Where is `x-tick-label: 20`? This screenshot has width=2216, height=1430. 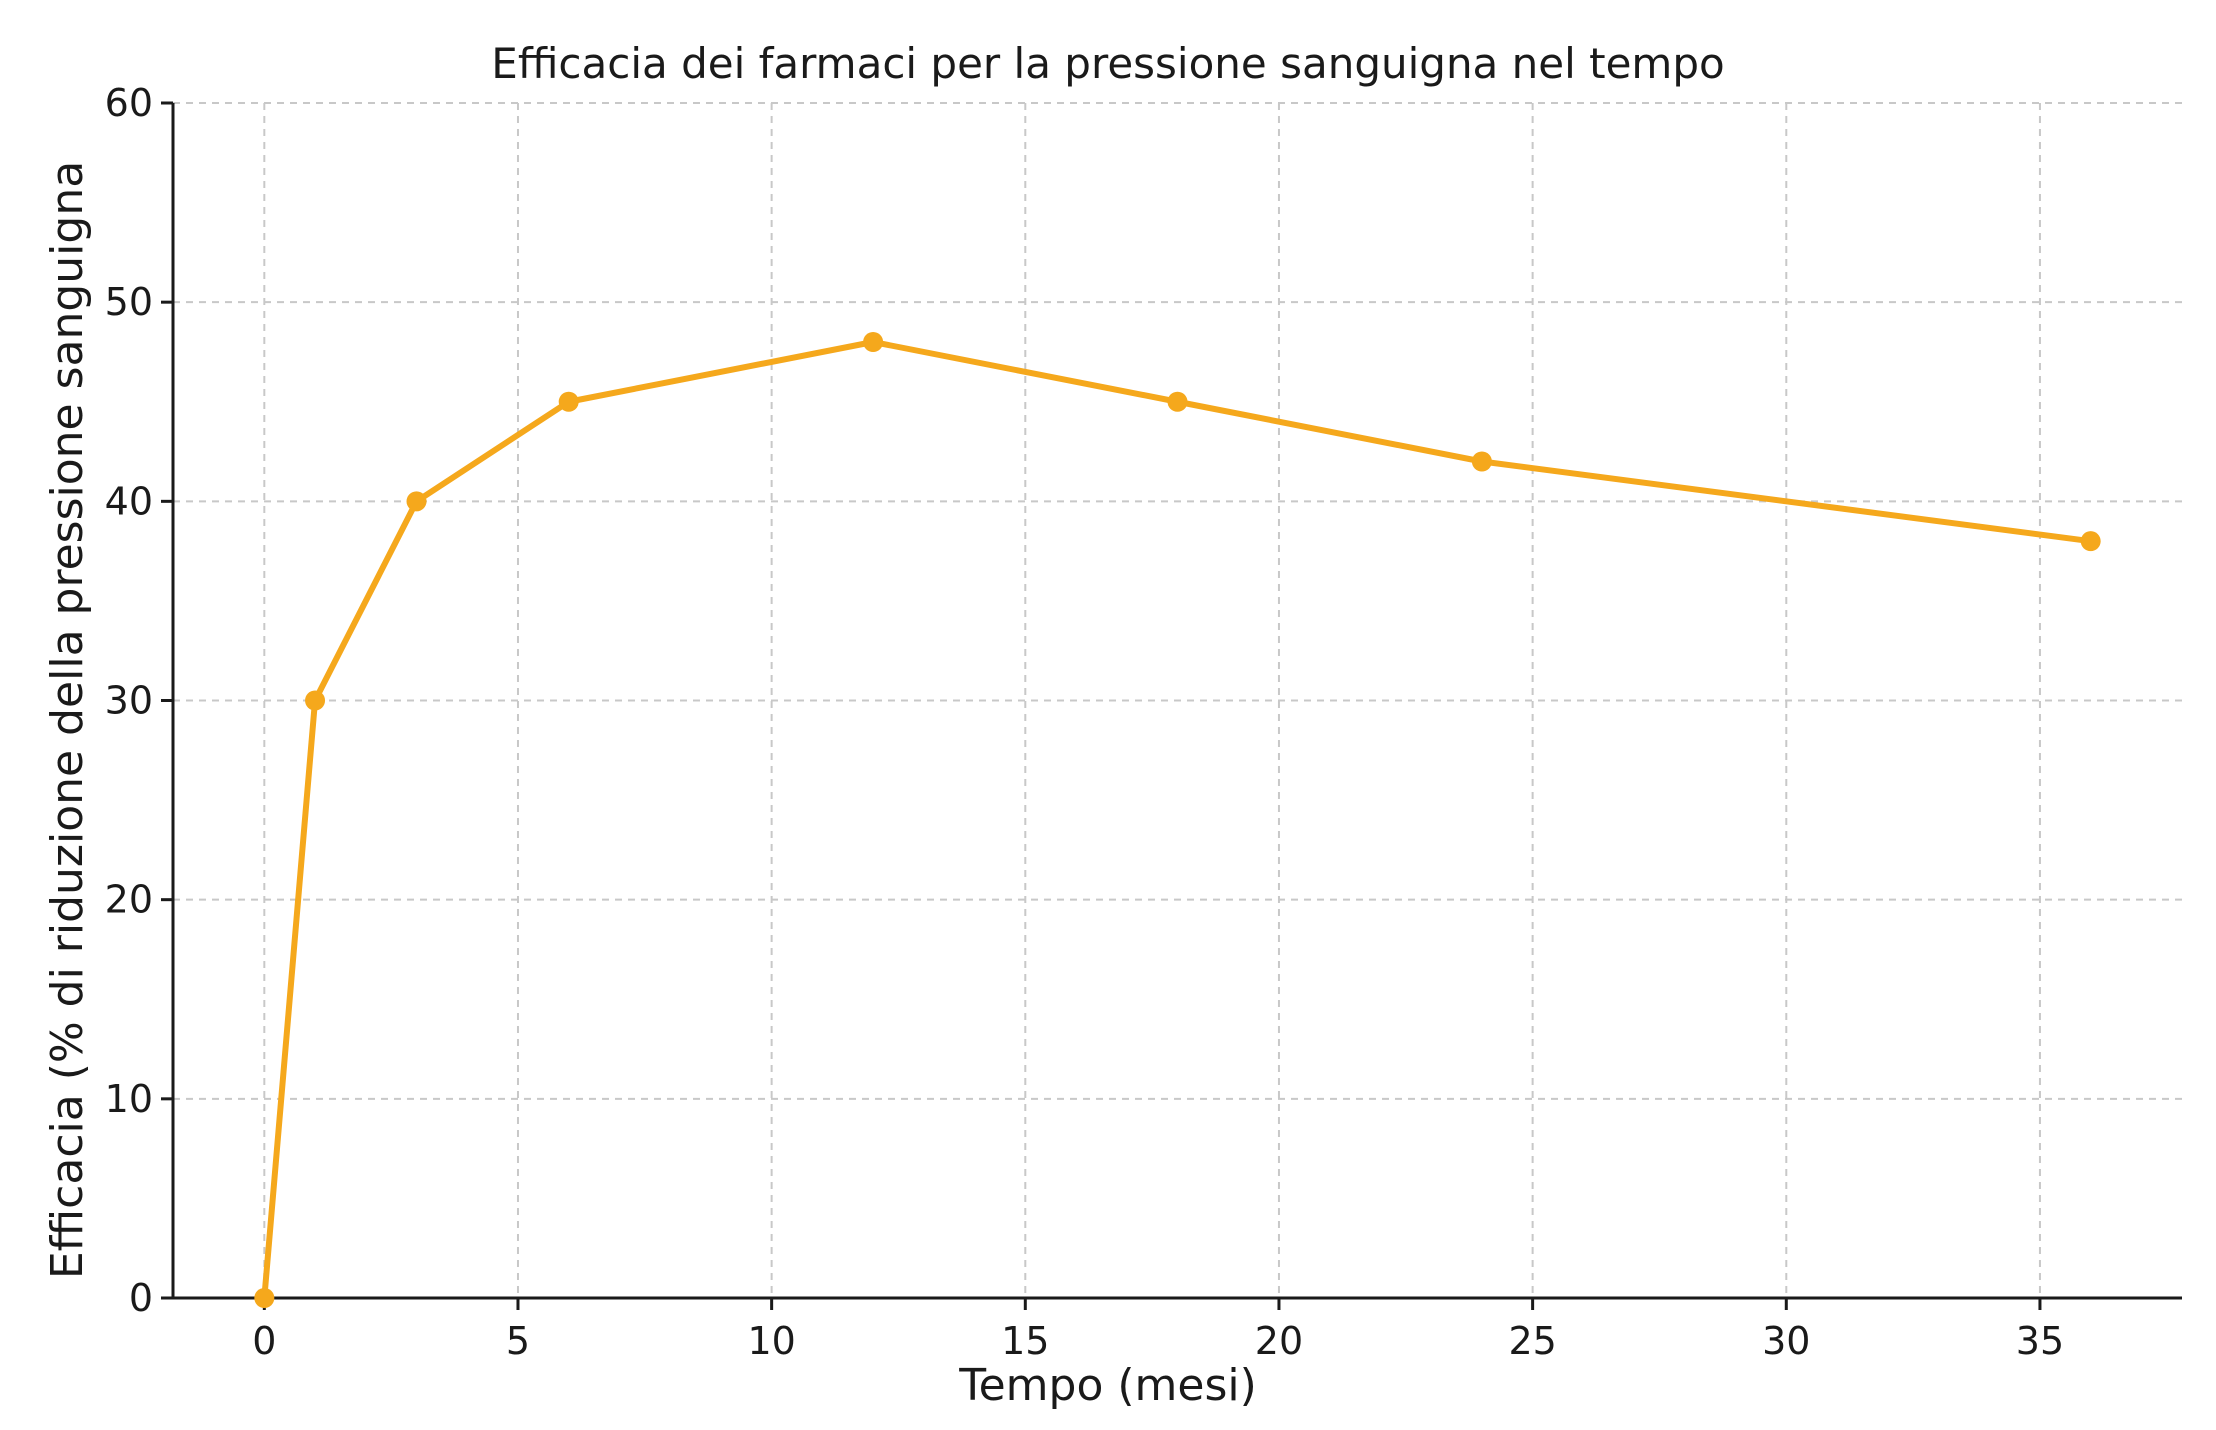
x-tick-label: 20 is located at coordinates (1279, 1341).